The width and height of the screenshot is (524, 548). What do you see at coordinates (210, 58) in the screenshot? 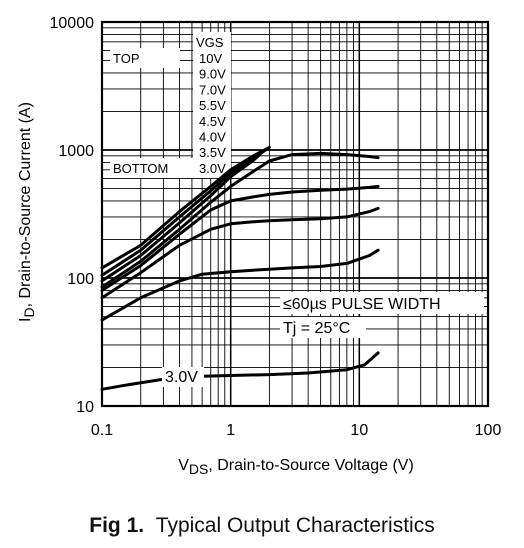
I see `legend-entry: 10V` at bounding box center [210, 58].